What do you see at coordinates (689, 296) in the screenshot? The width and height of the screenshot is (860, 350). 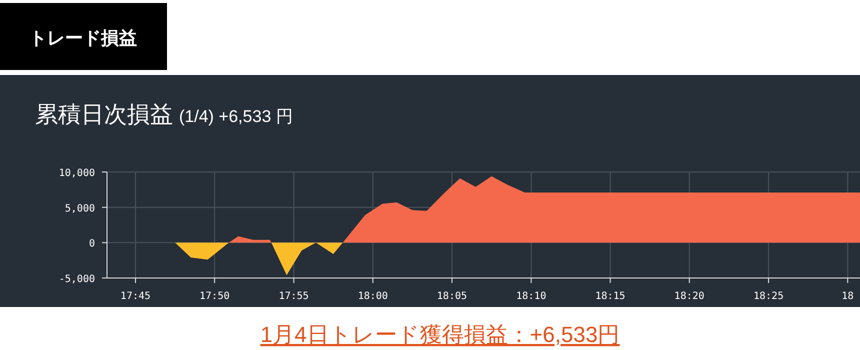 I see `x-tick-label: 18:20` at bounding box center [689, 296].